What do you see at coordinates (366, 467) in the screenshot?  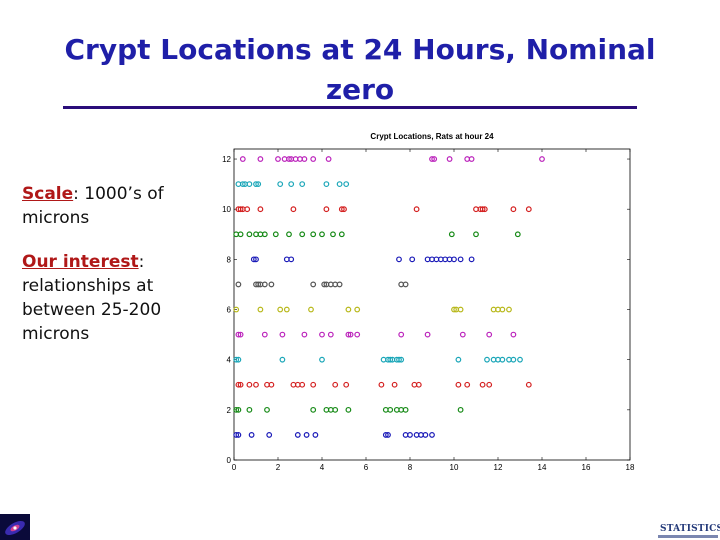 I see `x-tick-label: 6` at bounding box center [366, 467].